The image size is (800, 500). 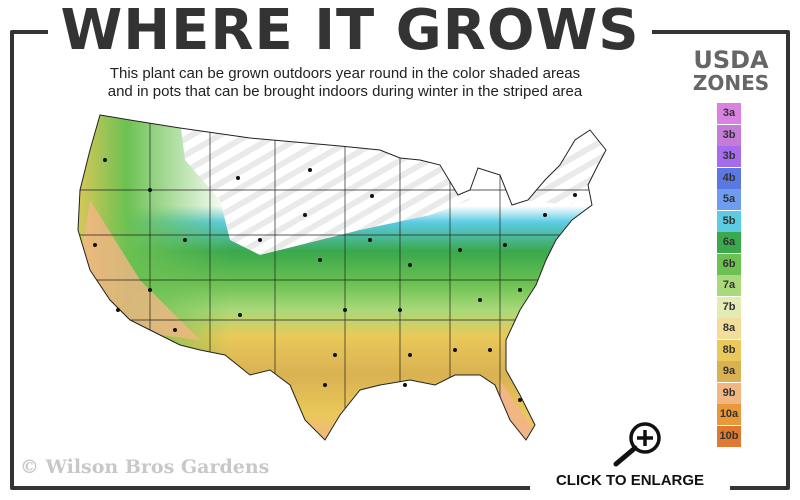 What do you see at coordinates (729, 178) in the screenshot?
I see `legend-zone-4b: 4b` at bounding box center [729, 178].